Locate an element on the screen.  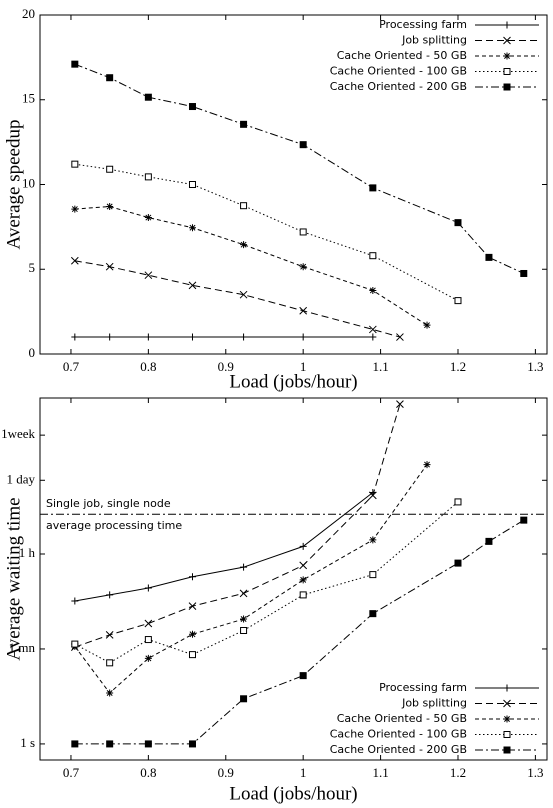
x-tick-label: 1.3 is located at coordinates (535, 366).